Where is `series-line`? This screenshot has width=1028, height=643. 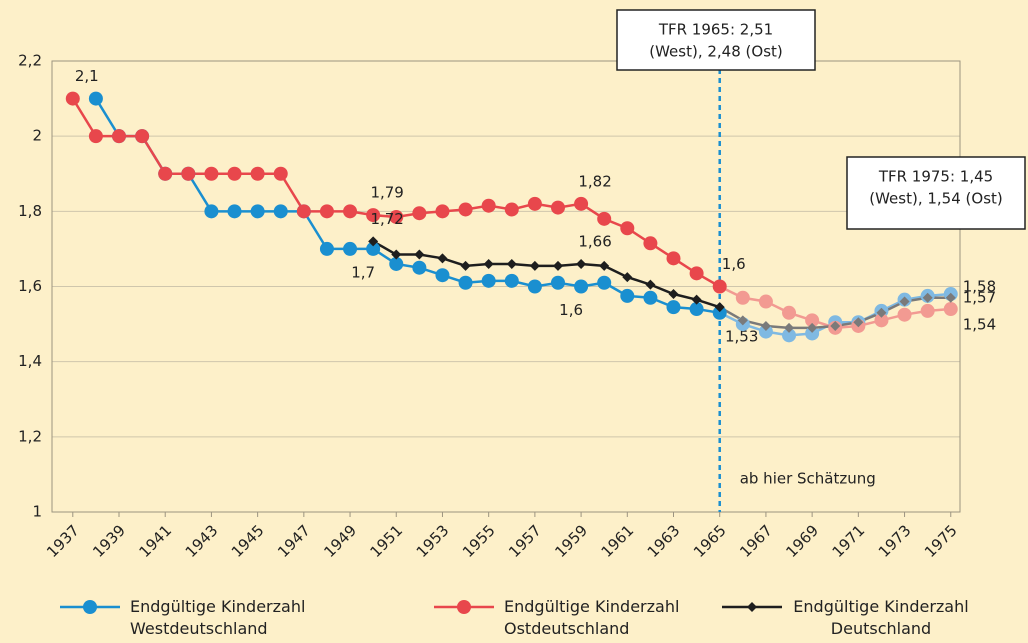 series-line is located at coordinates (546, 274).